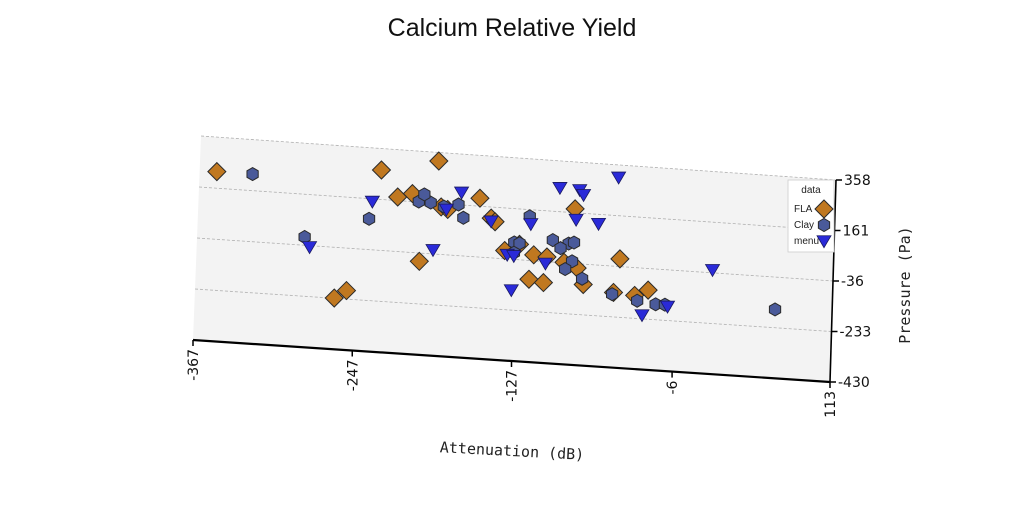 The height and width of the screenshot is (512, 1024). I want to click on legend-title: data, so click(811, 190).